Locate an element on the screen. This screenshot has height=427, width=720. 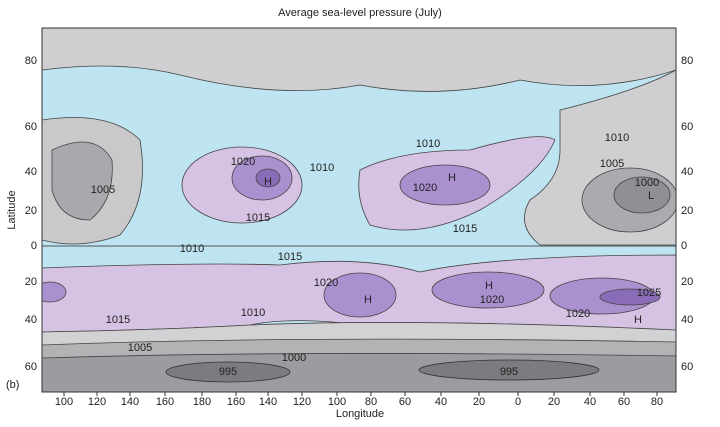
panel-label: (b) is located at coordinates (12, 385).